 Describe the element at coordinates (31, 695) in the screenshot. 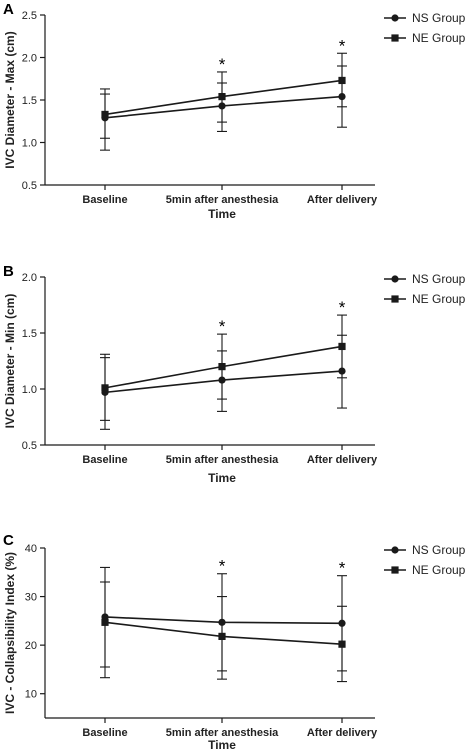

I see `y-tick-label: 10` at that location.